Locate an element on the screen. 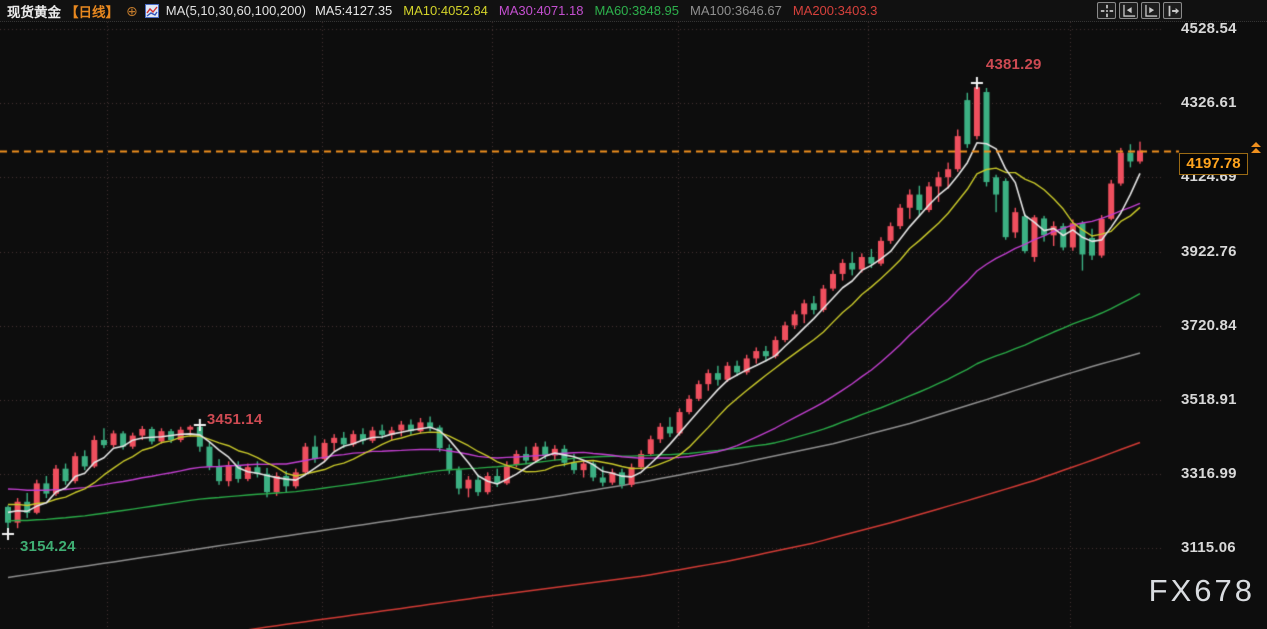 The image size is (1267, 629). ma-legend-item: MA5:4127.35 is located at coordinates (353, 10).